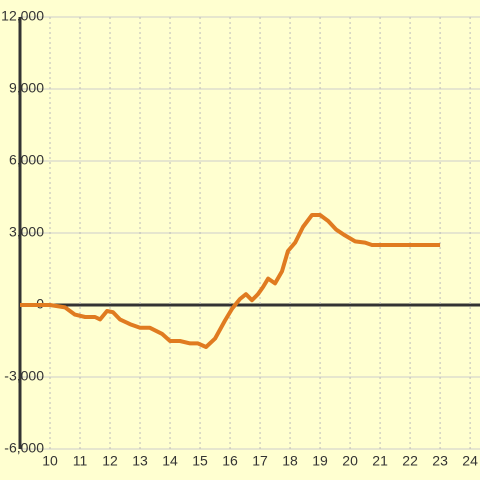  Describe the element at coordinates (470, 461) in the screenshot. I see `x-tick-label: 24` at that location.